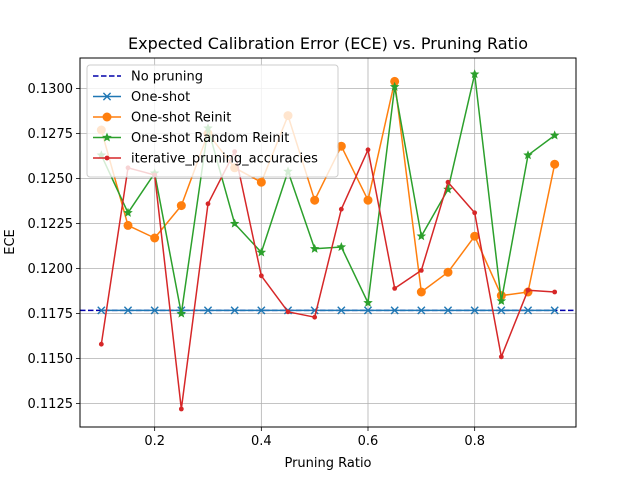 Image resolution: width=640 pixels, height=480 pixels. Describe the element at coordinates (181, 118) in the screenshot. I see `legend-label: One-shot Reinit` at that location.